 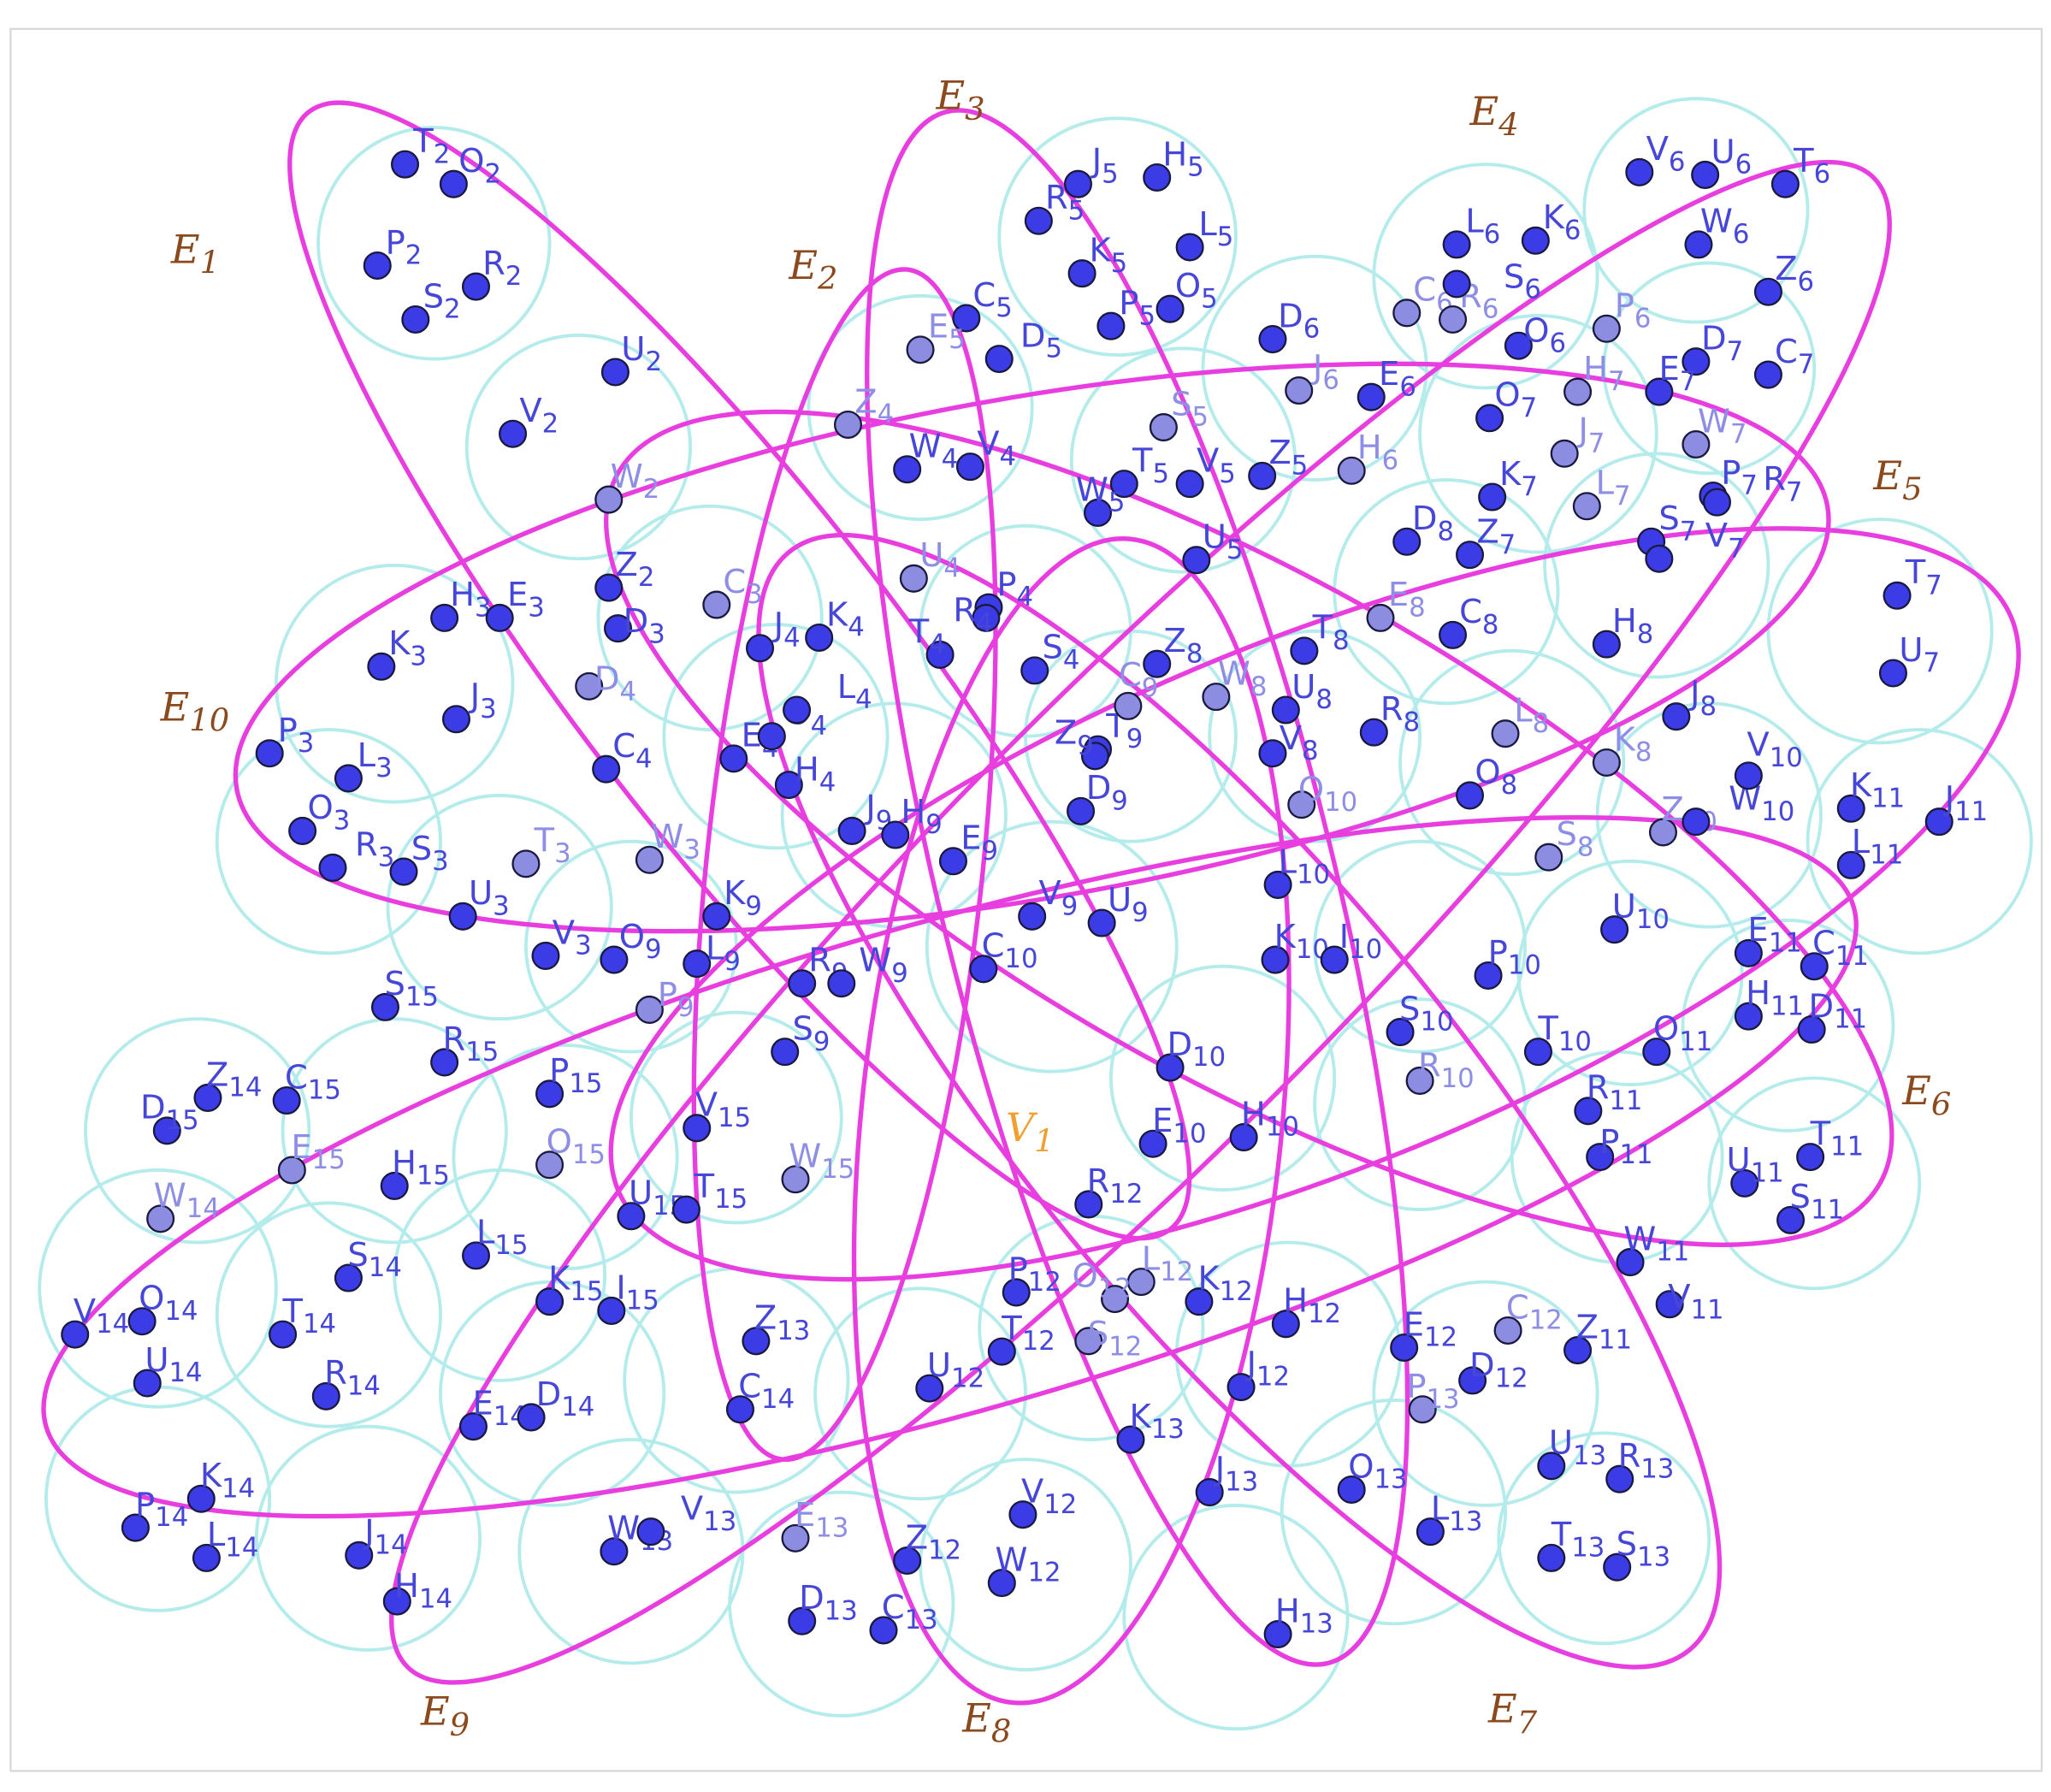 I want to click on vertex-label: K5, so click(x=1108, y=255).